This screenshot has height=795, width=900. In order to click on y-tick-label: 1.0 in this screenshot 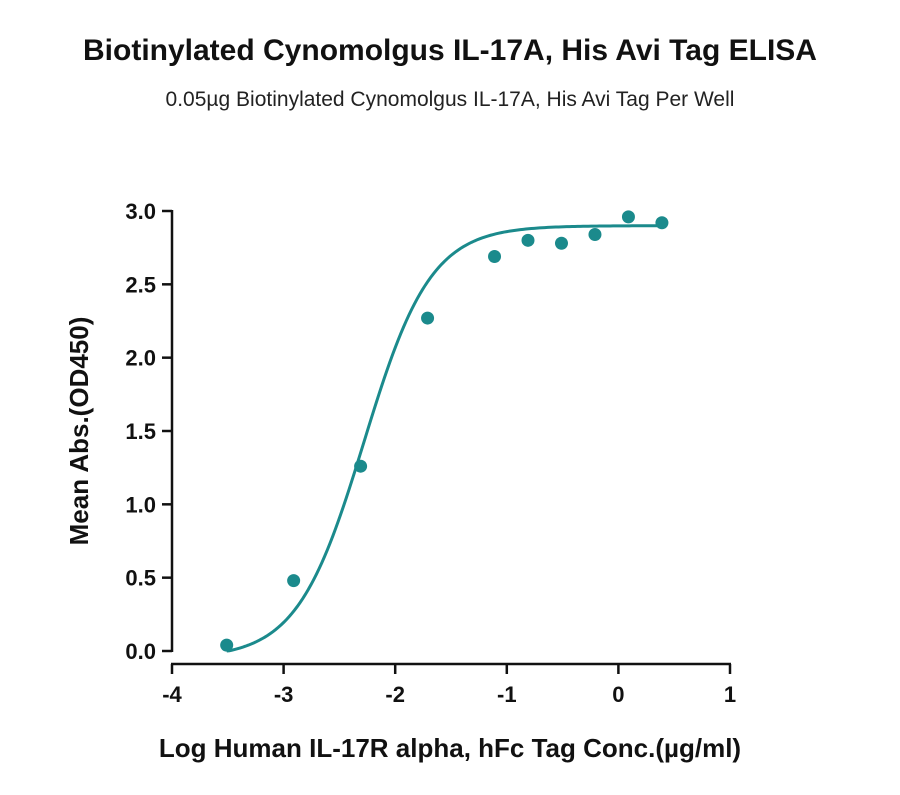, I will do `click(140, 504)`.